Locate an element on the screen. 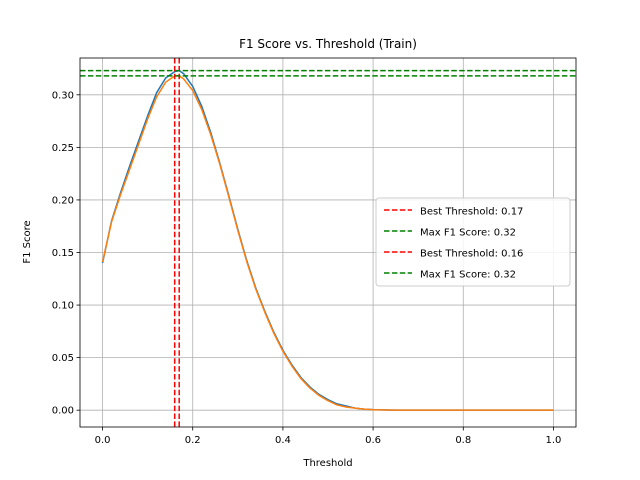 The height and width of the screenshot is (480, 640). y-tick-label: 0.25 is located at coordinates (63, 148).